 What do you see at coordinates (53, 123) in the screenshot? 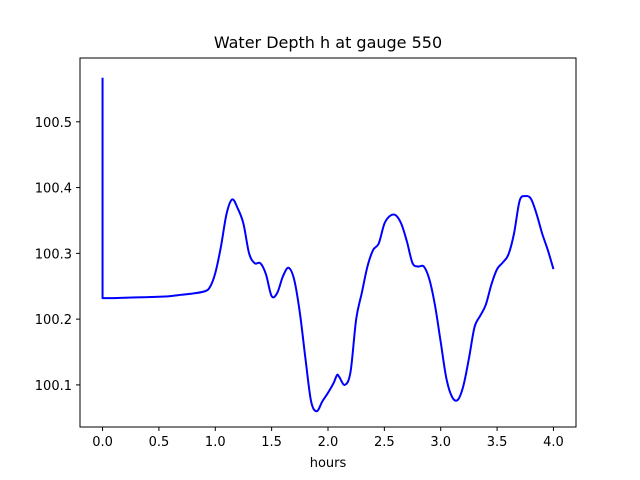
I see `y-tick-label: 100.5` at bounding box center [53, 123].